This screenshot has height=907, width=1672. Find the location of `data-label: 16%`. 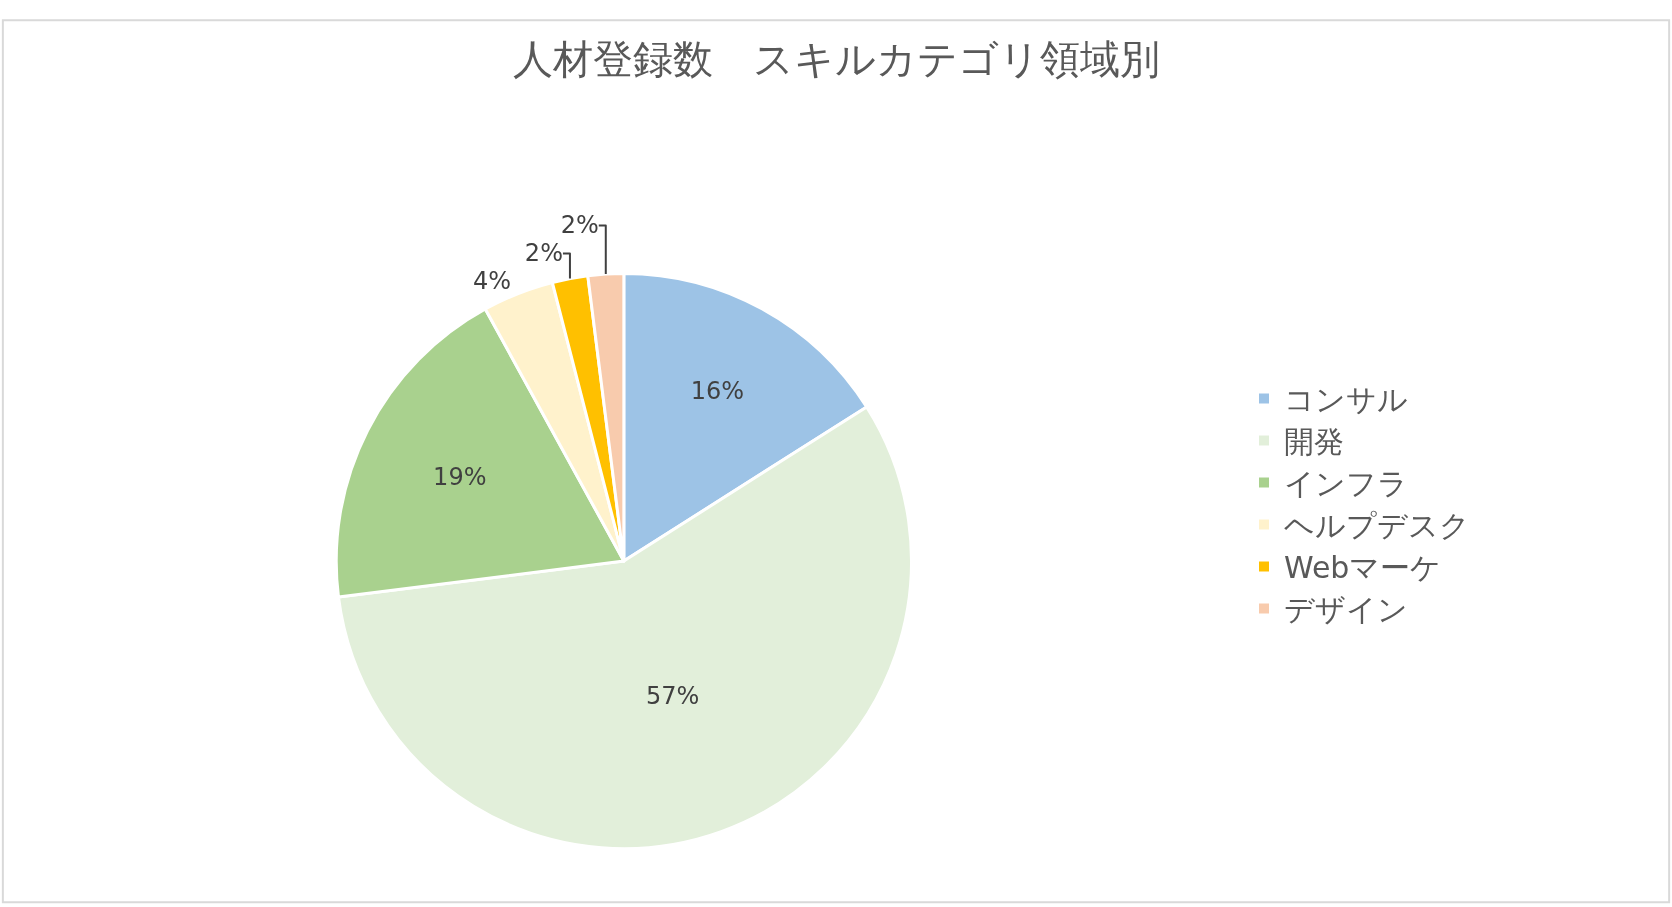

data-label: 16% is located at coordinates (717, 390).